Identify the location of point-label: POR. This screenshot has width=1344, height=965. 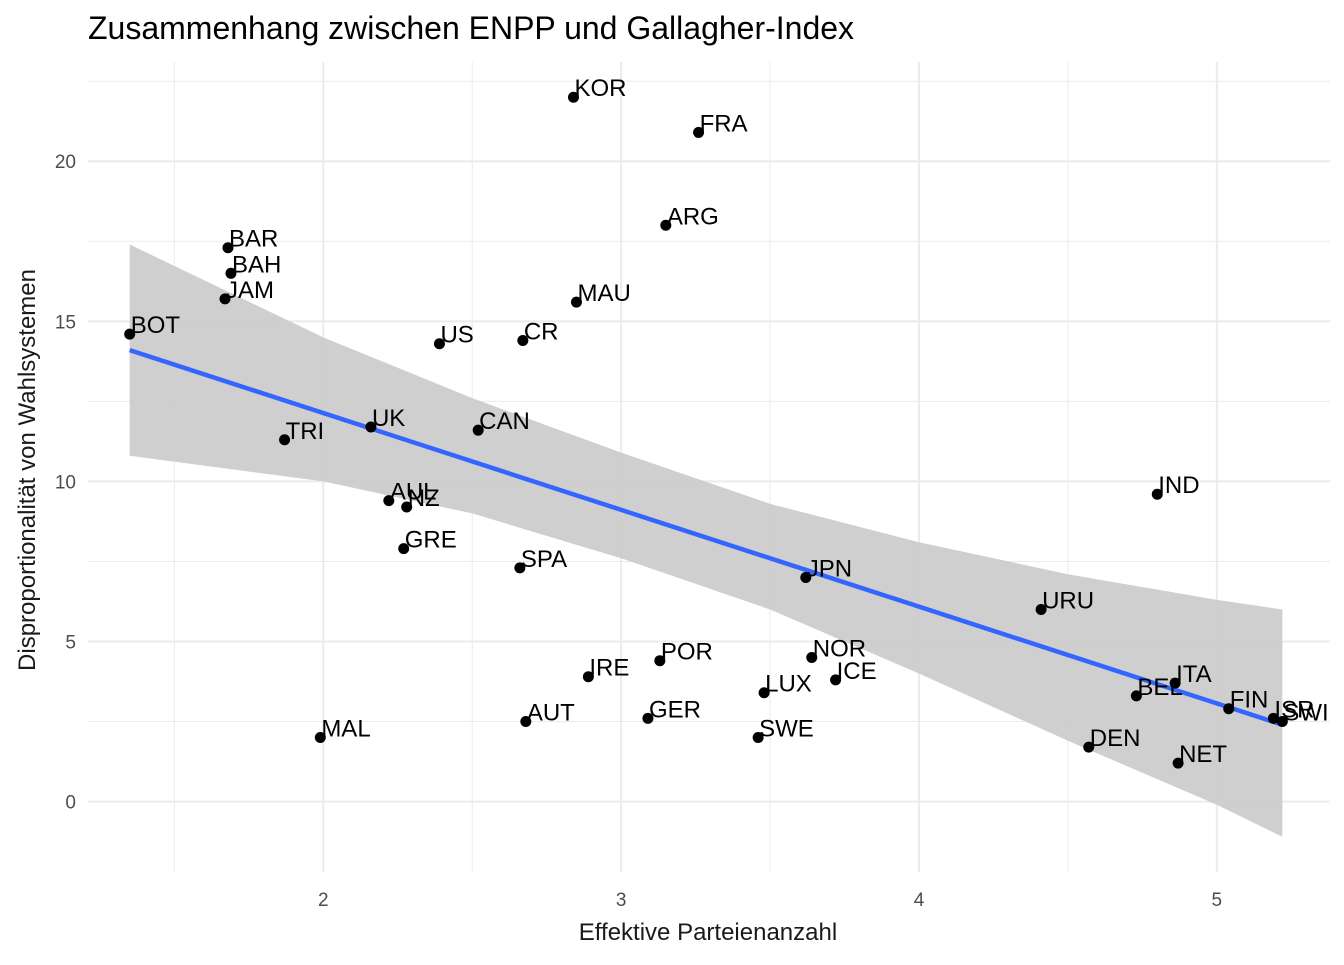
(687, 652).